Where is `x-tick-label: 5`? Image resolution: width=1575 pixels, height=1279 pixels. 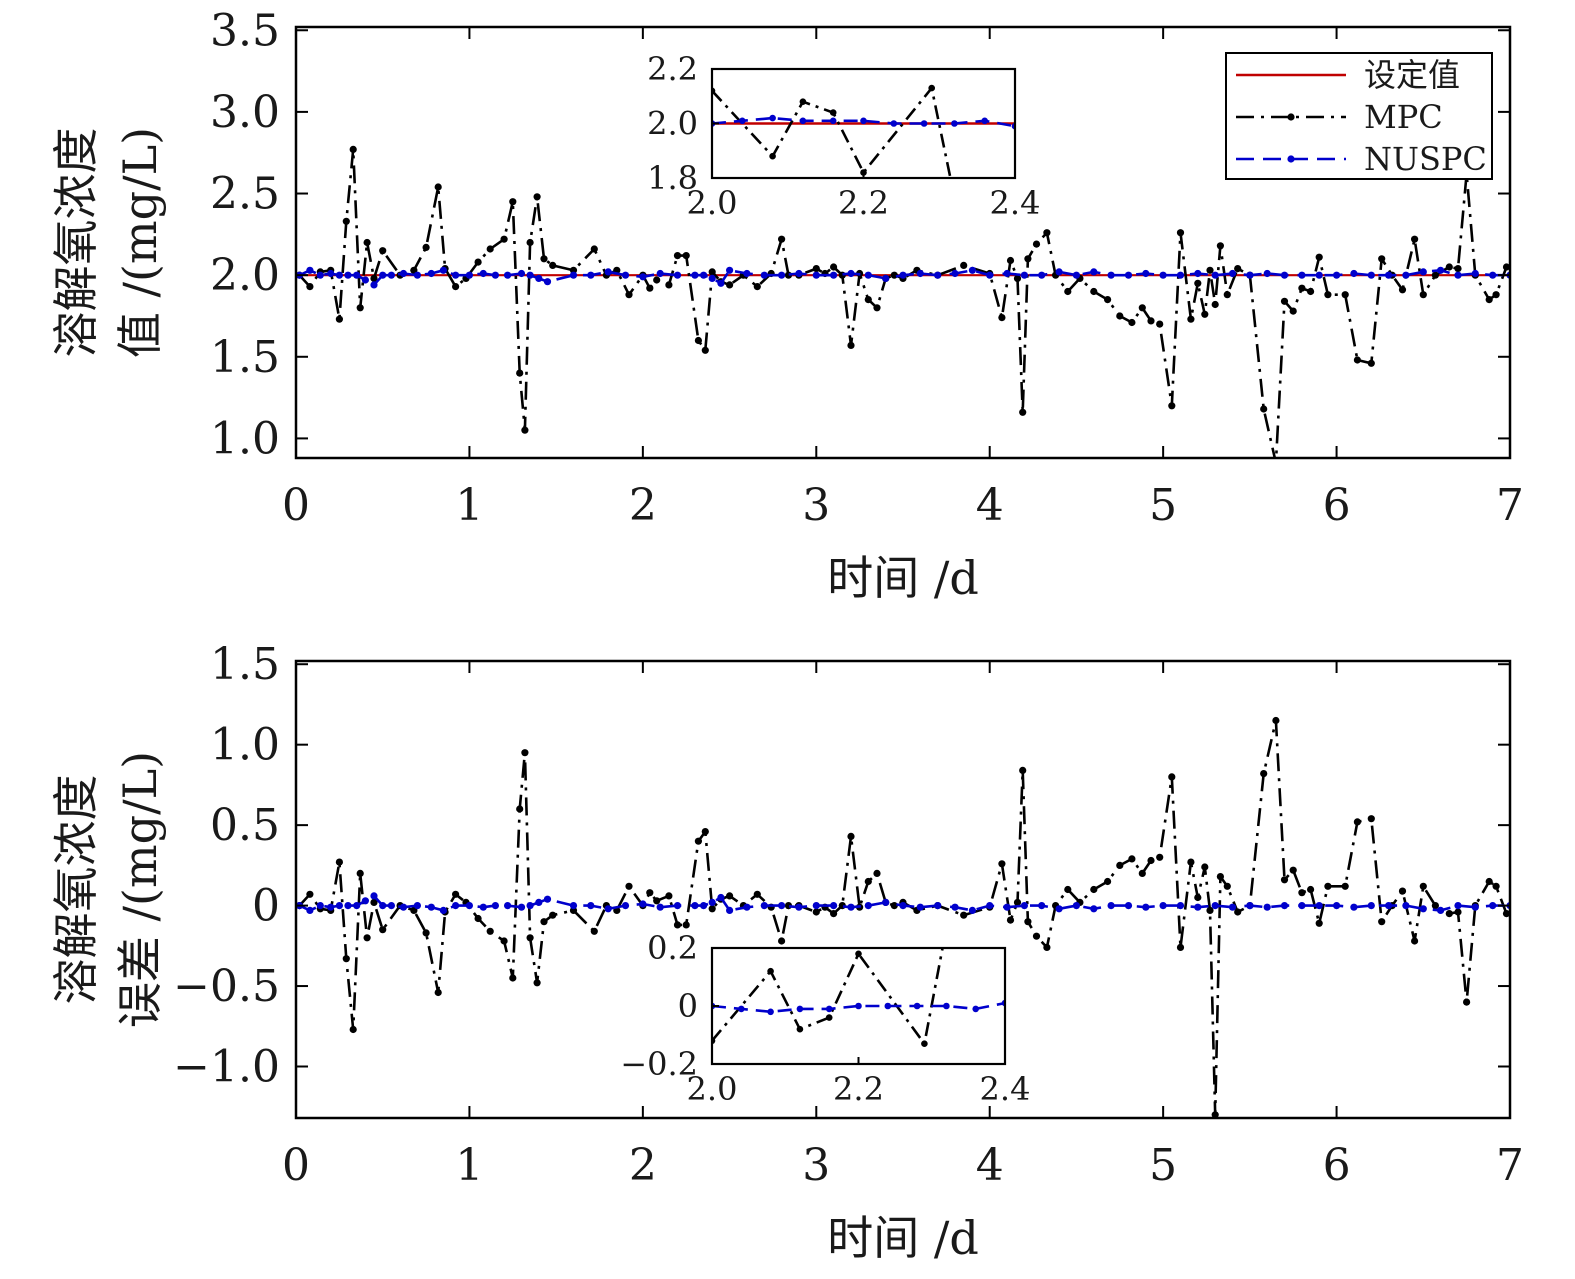 x-tick-label: 5 is located at coordinates (1163, 1165).